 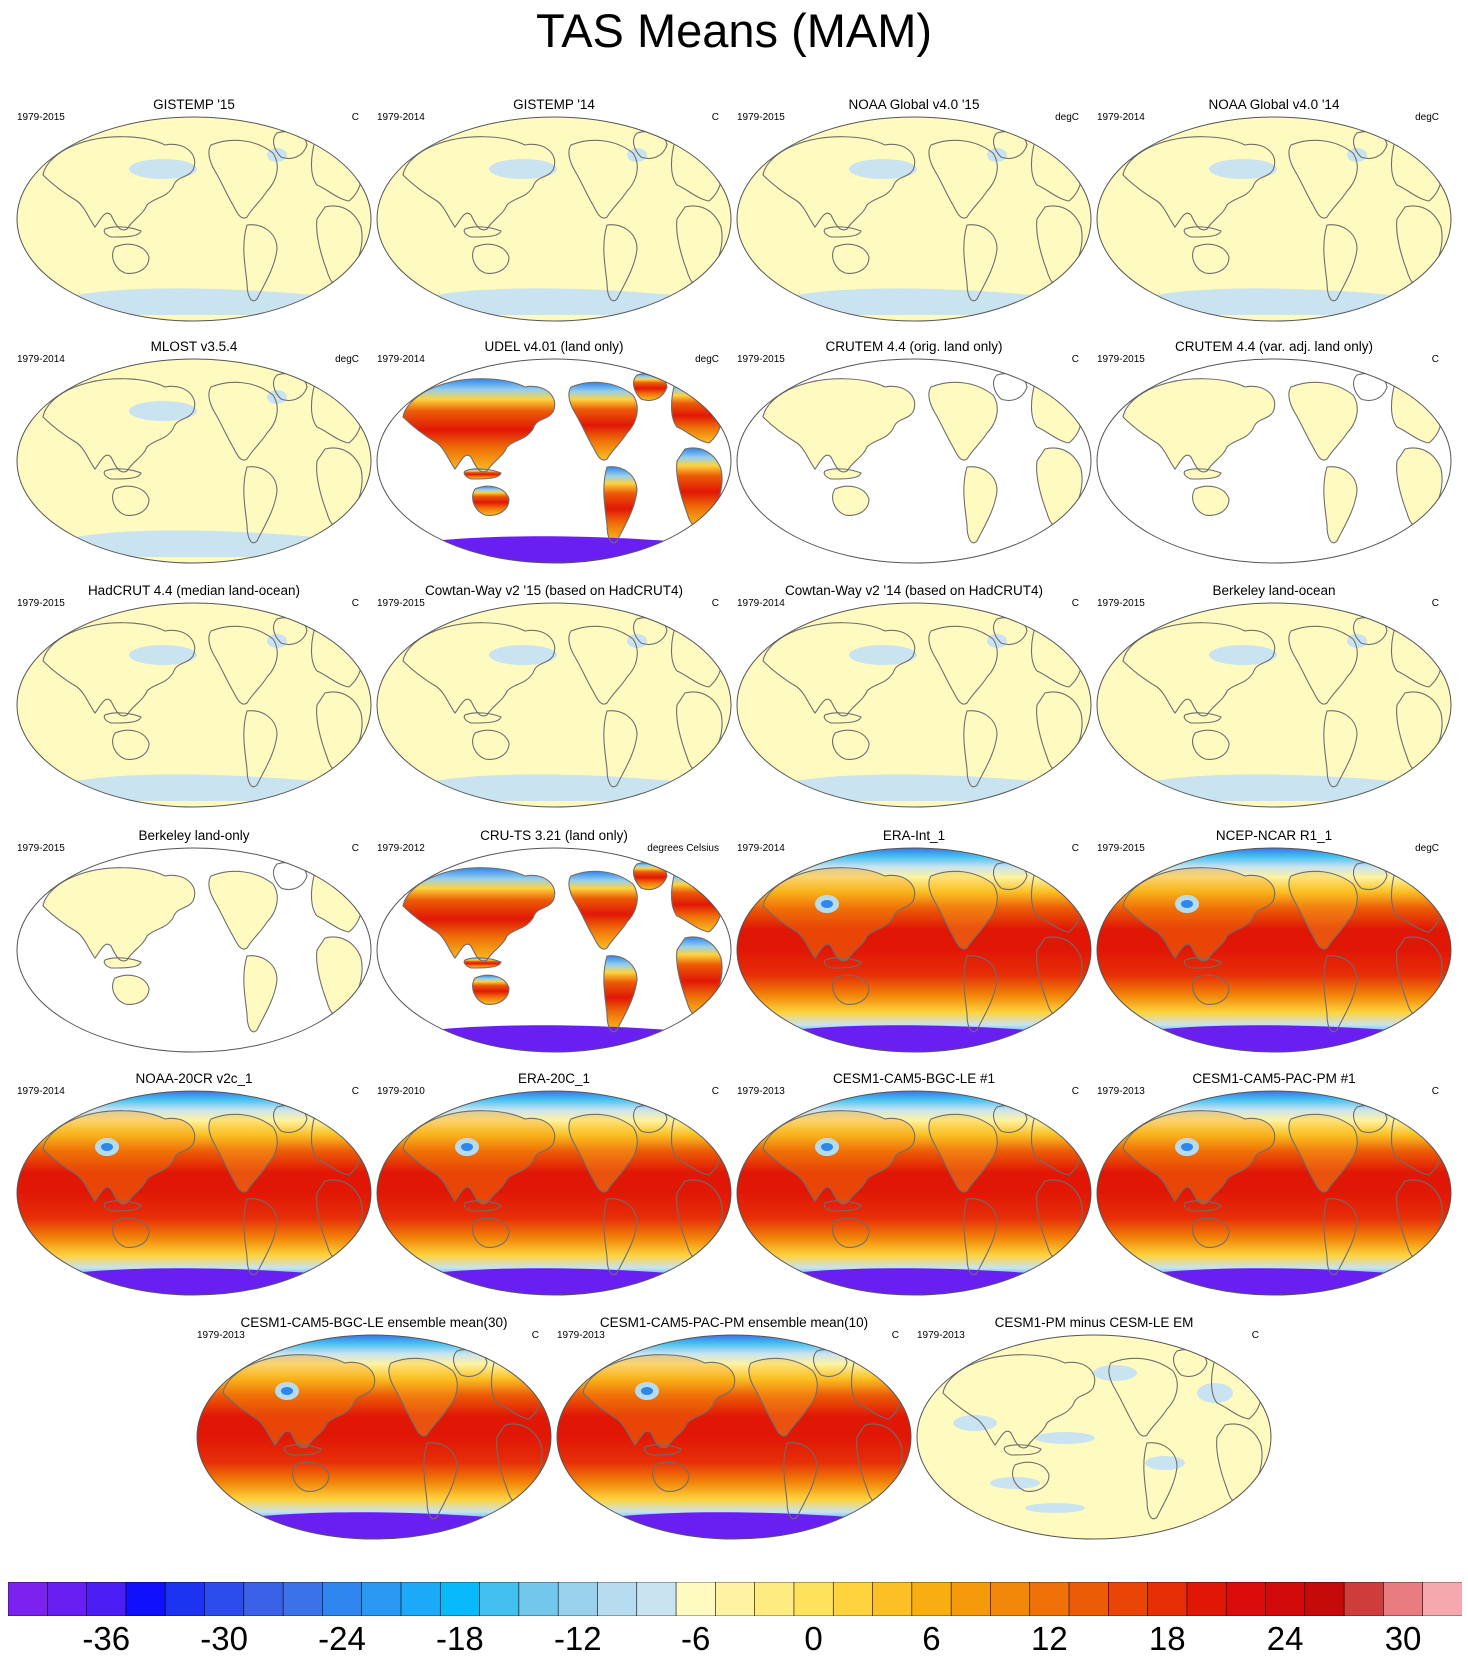 What do you see at coordinates (813, 1638) in the screenshot?
I see `colorbar-tick-label: 0` at bounding box center [813, 1638].